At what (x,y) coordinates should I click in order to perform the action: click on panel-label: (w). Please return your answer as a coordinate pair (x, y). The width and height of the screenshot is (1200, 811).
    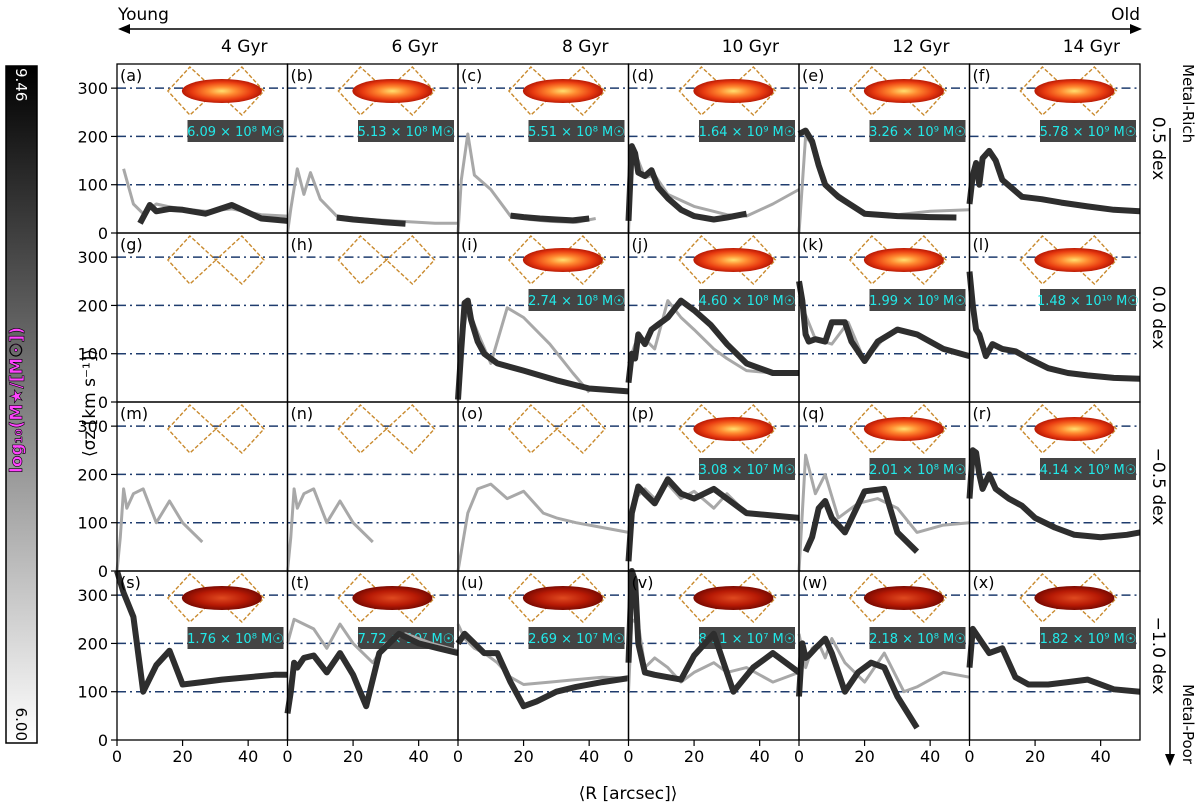
    Looking at the image, I should click on (815, 582).